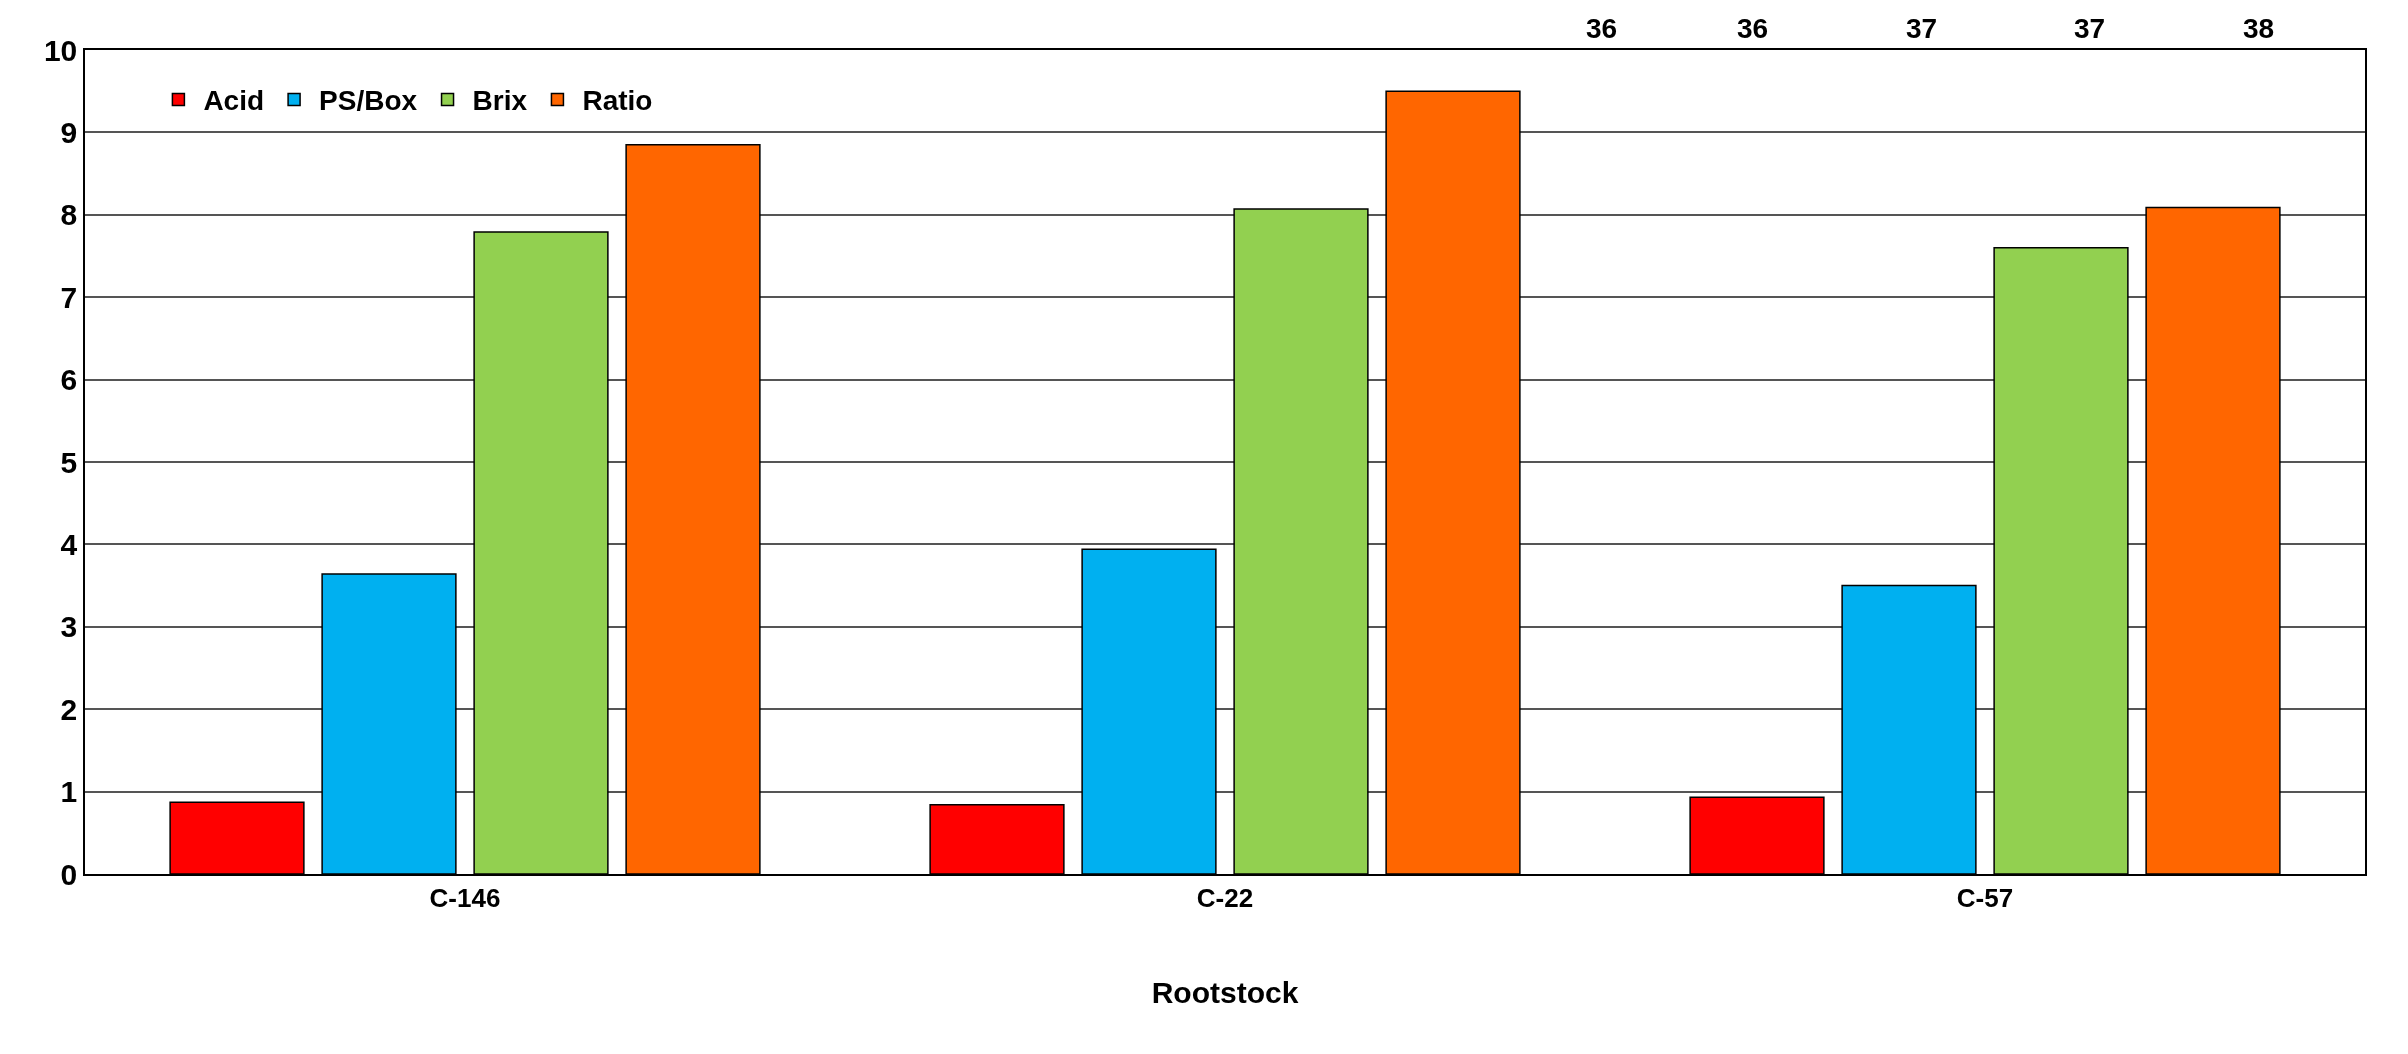 The image size is (2408, 1054). What do you see at coordinates (69, 874) in the screenshot?
I see `y-tick-label: 0` at bounding box center [69, 874].